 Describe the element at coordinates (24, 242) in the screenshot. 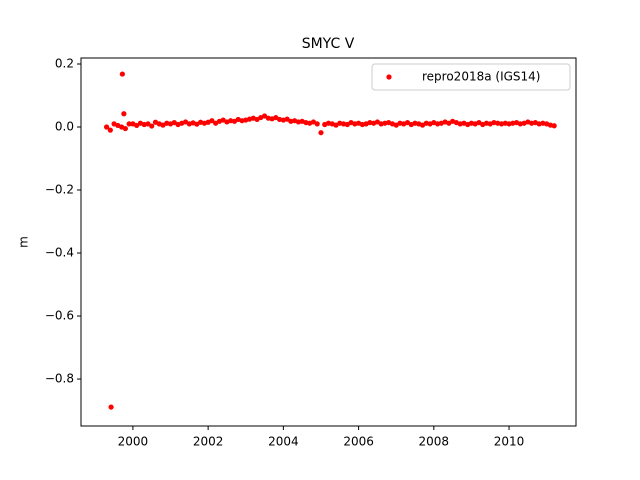

I see `y-axis-label: m` at that location.